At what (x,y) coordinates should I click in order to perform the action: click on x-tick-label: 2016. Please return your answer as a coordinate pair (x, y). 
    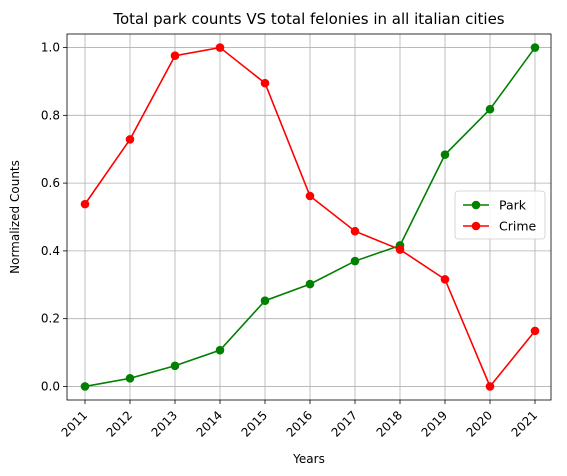
    Looking at the image, I should click on (299, 423).